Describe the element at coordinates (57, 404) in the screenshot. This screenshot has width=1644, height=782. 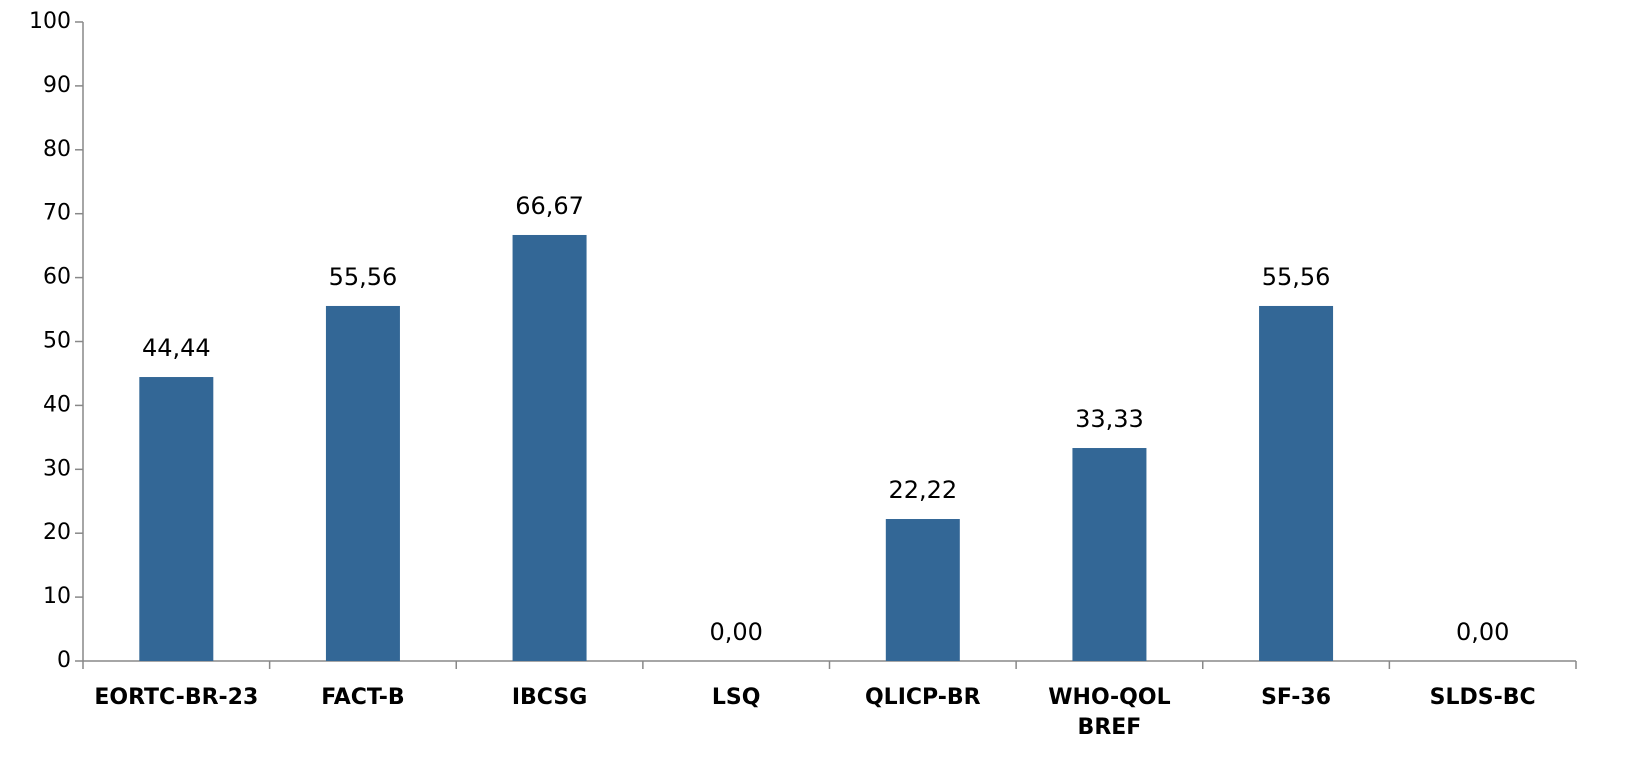
I see `y-tick-label: 40` at that location.